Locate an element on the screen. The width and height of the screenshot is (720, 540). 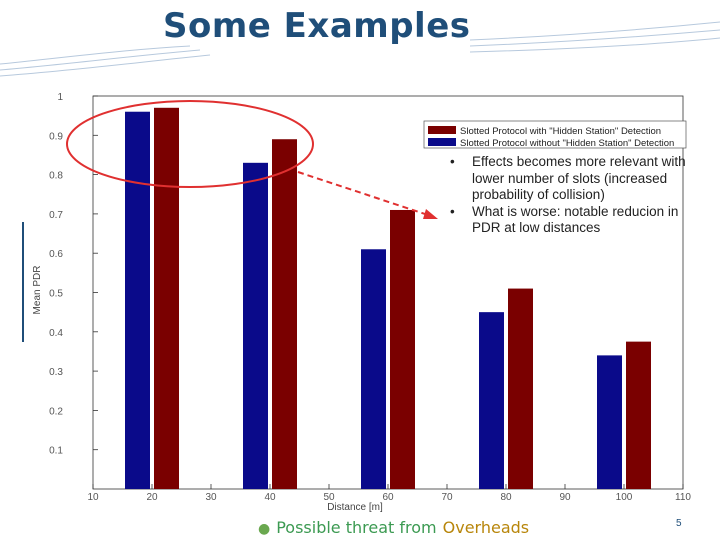
slide-number: 5 is located at coordinates (679, 523).